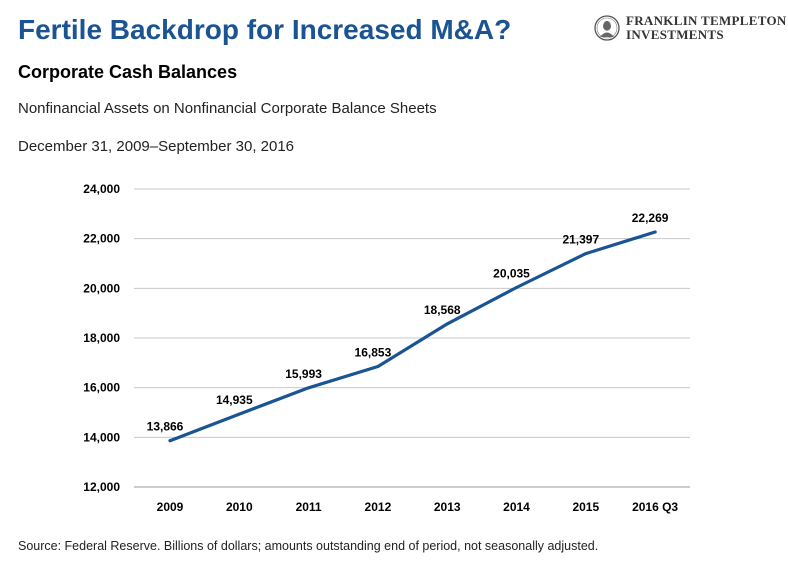 The height and width of the screenshot is (574, 788). What do you see at coordinates (170, 507) in the screenshot?
I see `x-tick-label: 2009` at bounding box center [170, 507].